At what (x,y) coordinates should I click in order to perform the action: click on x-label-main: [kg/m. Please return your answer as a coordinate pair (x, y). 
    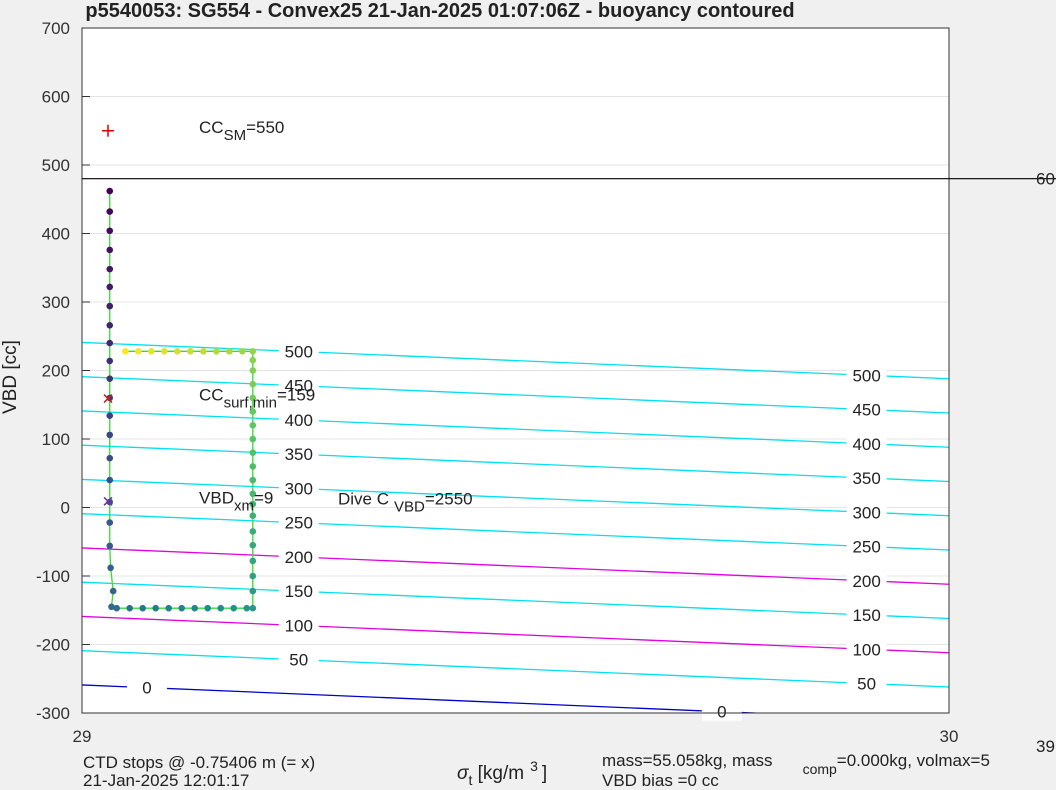
    Looking at the image, I should click on (498, 773).